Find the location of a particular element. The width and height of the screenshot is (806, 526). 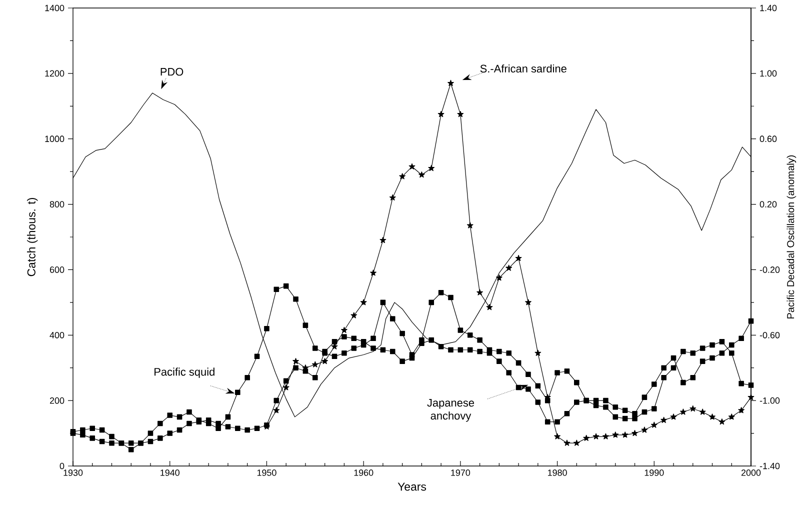

y-tick-label: 0 is located at coordinates (62, 466).